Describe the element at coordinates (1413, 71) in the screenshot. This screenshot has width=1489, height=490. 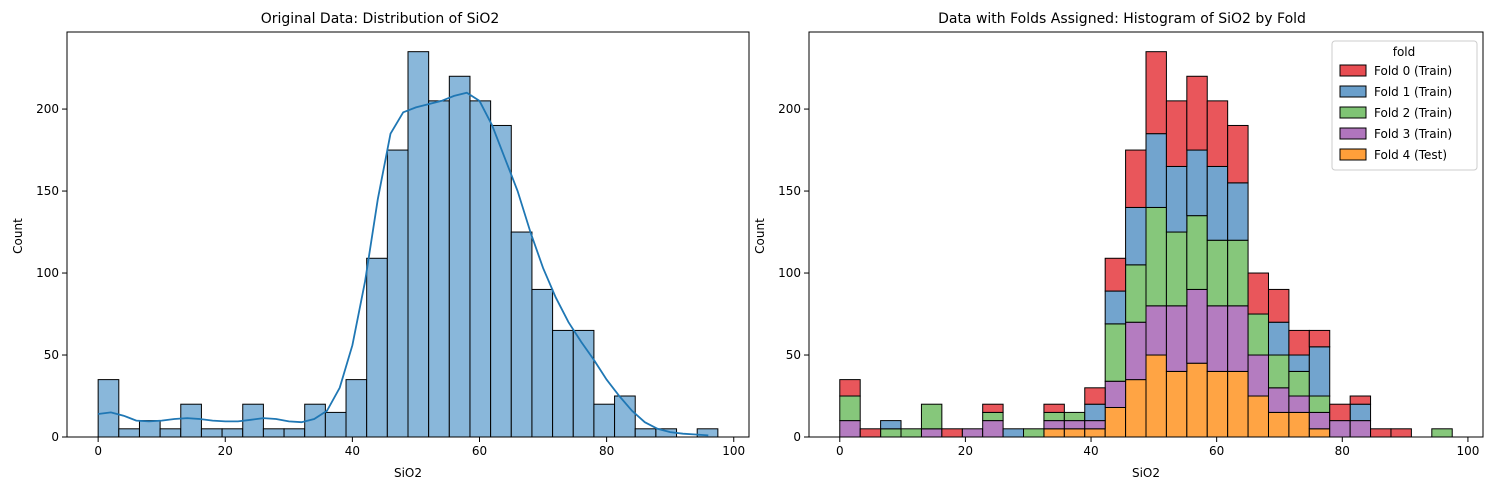
I see `legend-label: Fold 0 (Train)` at that location.